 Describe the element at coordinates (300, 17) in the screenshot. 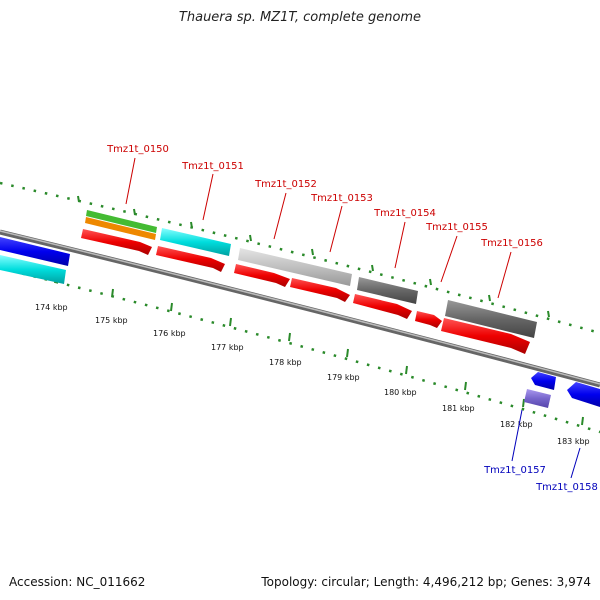

I see `map-title: Thauera sp. MZ1T, complete genome` at that location.